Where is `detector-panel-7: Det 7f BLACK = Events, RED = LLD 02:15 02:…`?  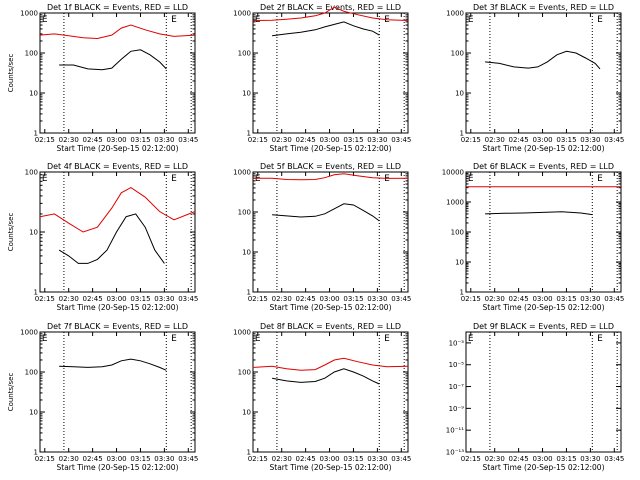
detector-panel-7: Det 7f BLACK = Events, RED = LLD 02:15 02:… is located at coordinates (102, 397).